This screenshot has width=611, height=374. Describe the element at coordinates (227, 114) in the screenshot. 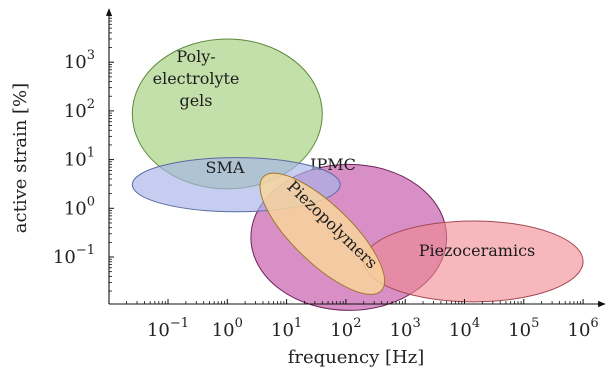

I see `region-polyelectrolyte: Poly-electrolyte gels` at that location.